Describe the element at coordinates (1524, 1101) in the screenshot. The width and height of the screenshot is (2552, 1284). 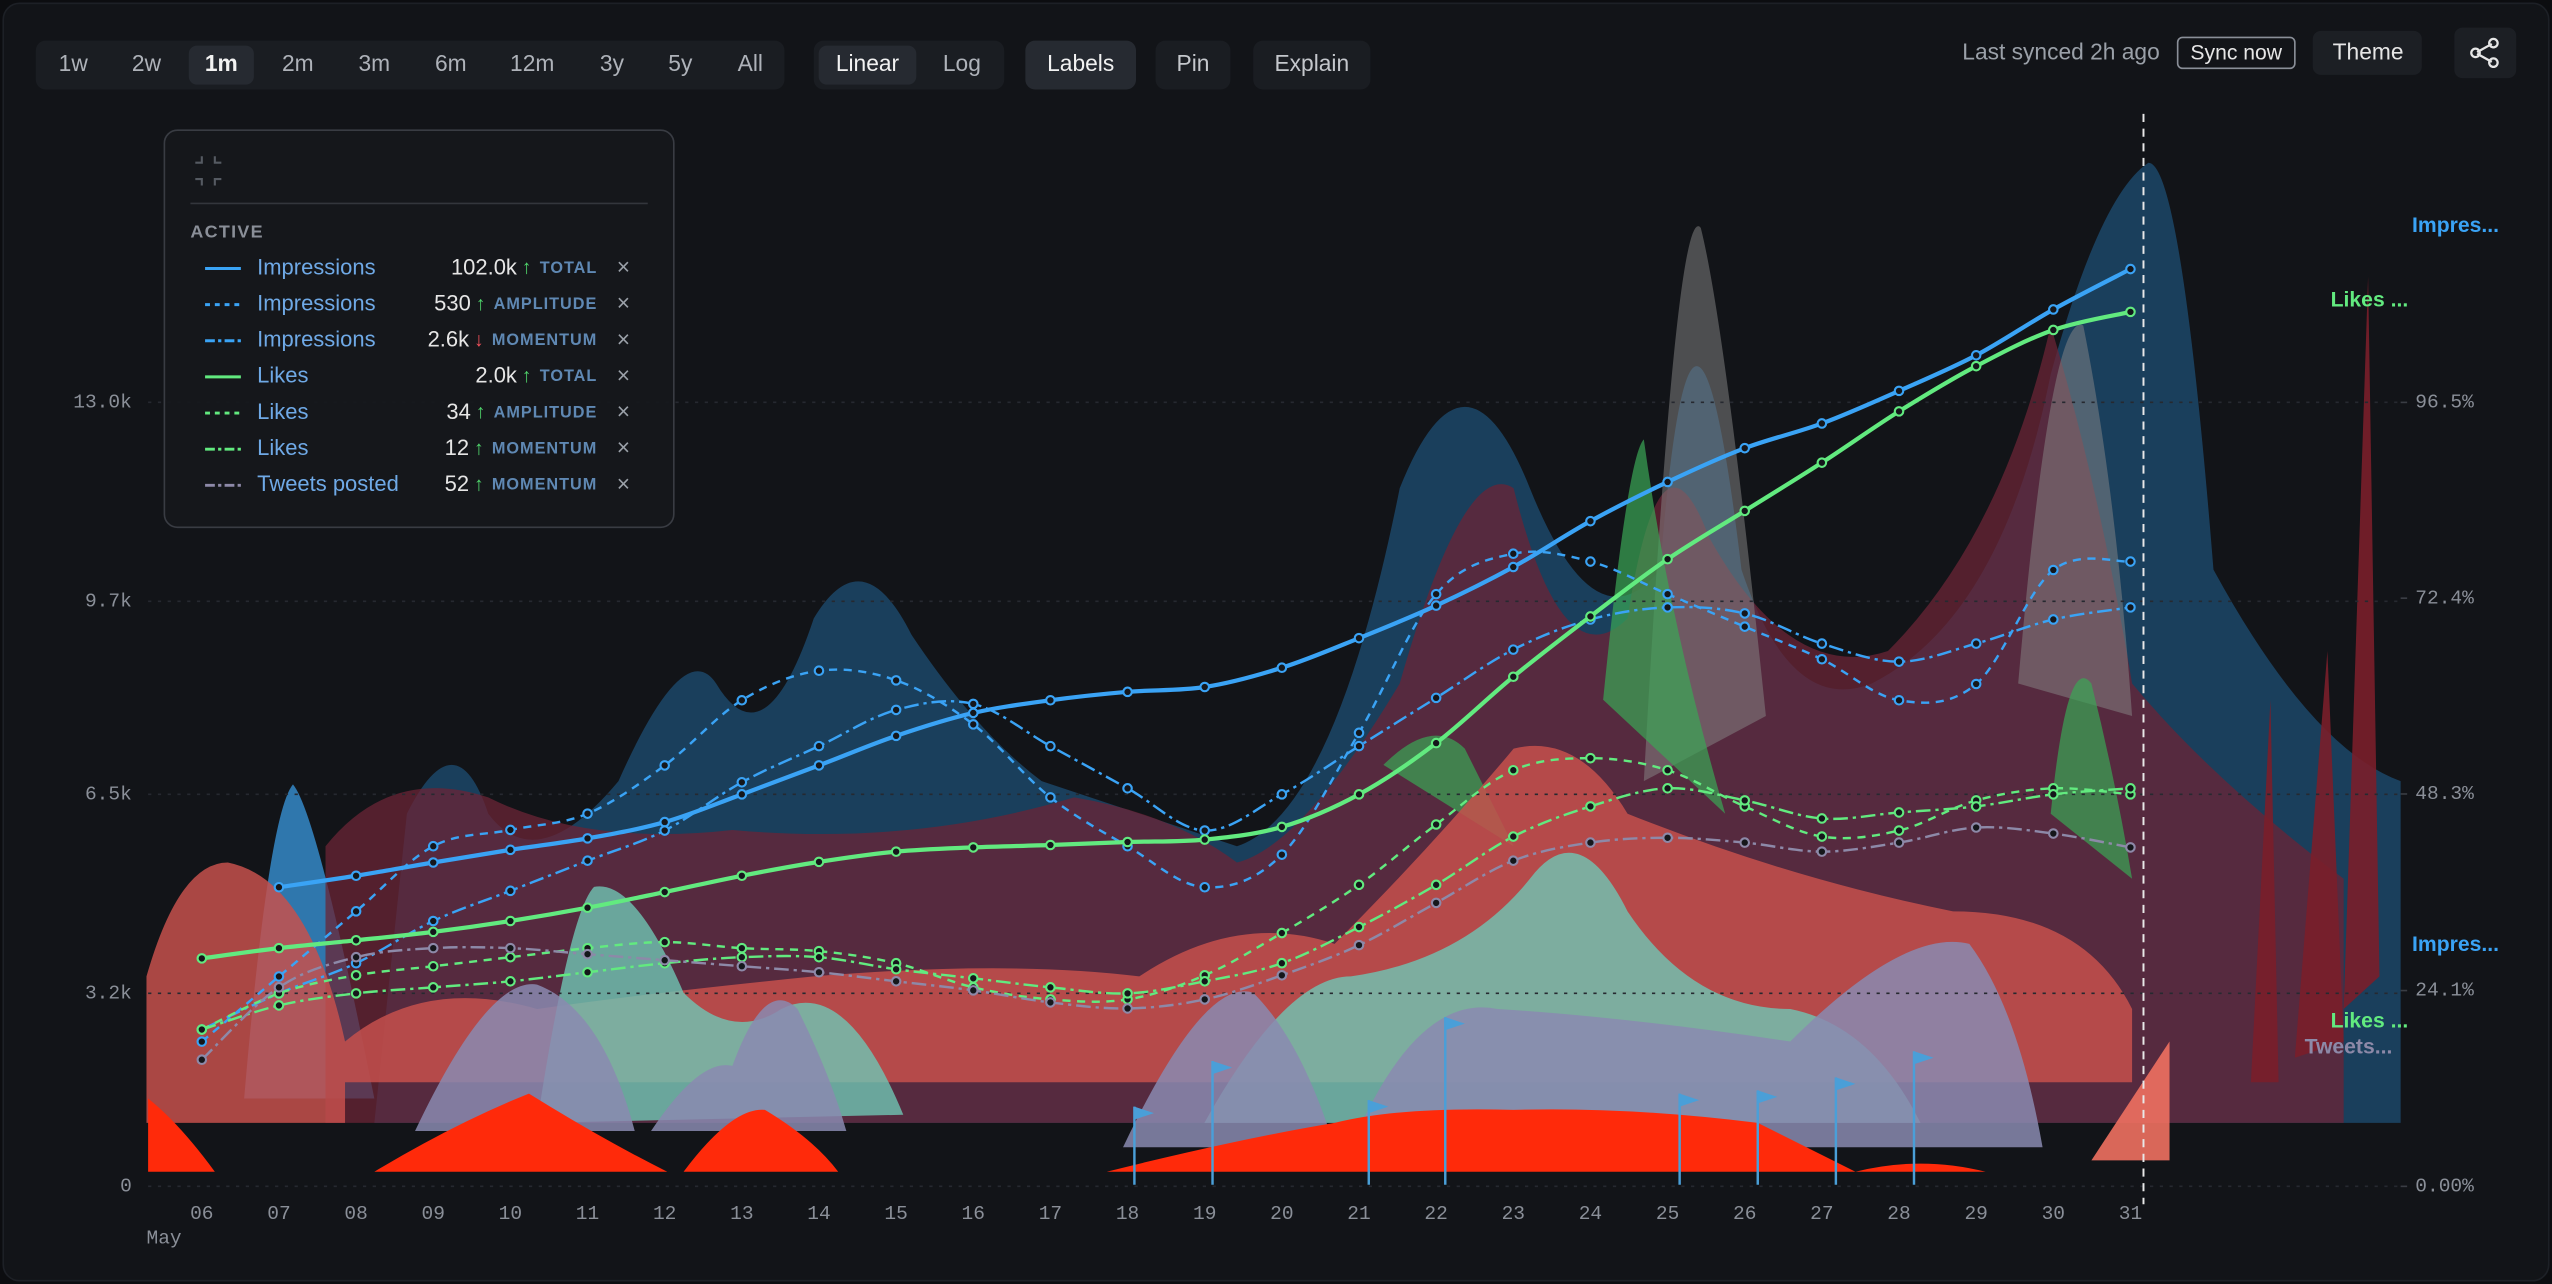
I see `flag-poles` at that location.